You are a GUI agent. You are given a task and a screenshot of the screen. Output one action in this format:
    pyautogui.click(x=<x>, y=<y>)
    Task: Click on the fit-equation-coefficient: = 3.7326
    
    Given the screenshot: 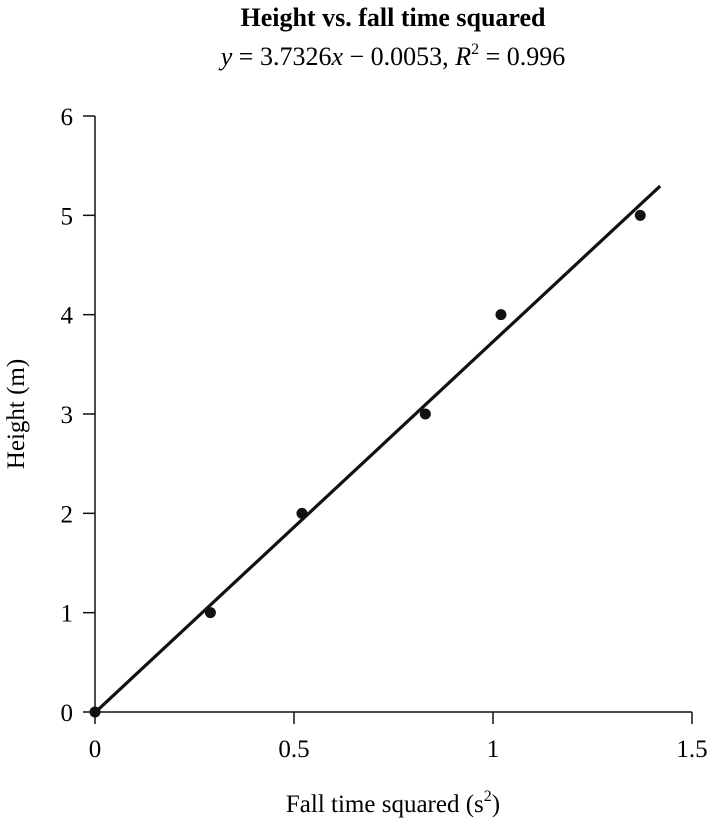 What is the action you would take?
    pyautogui.click(x=281, y=56)
    